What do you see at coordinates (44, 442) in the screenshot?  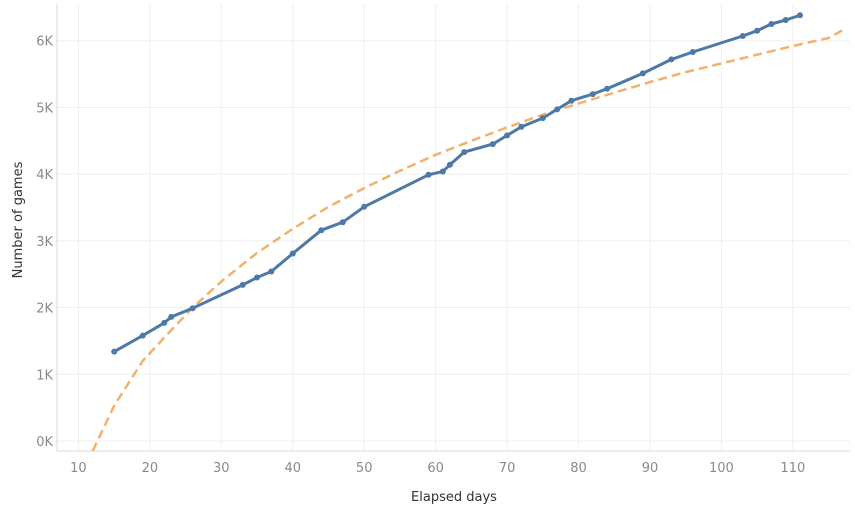 I see `y-tick-label: 0K` at bounding box center [44, 442].